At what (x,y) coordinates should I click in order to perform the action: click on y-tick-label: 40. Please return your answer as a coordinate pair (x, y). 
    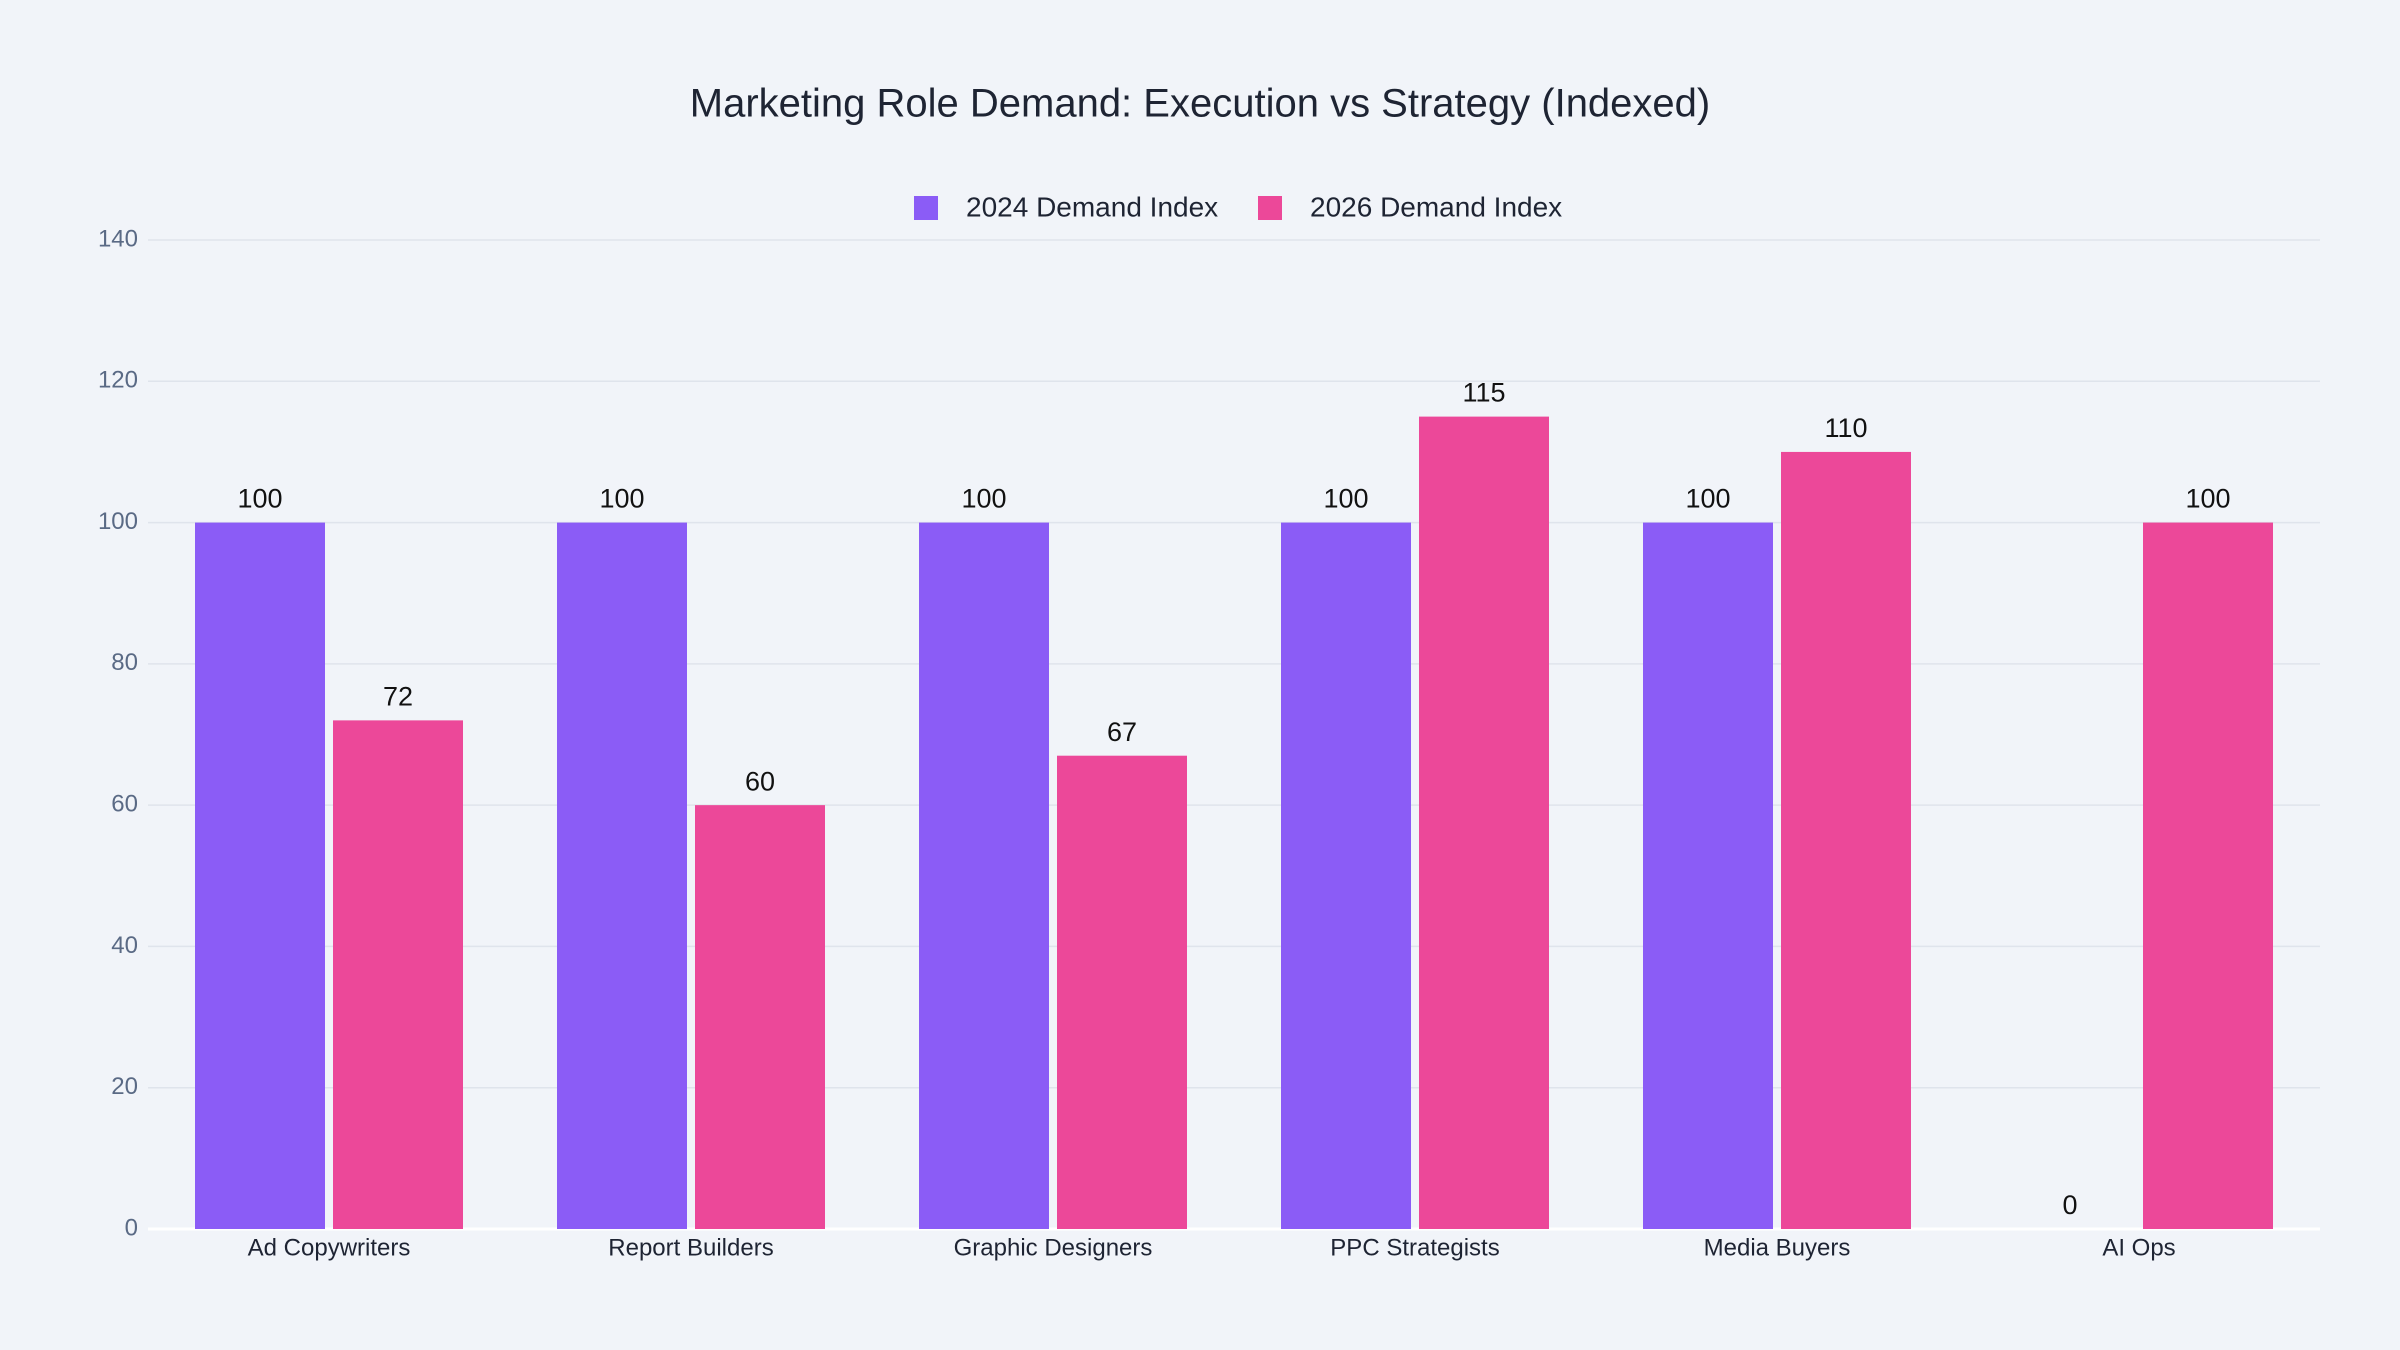
    Looking at the image, I should click on (124, 945).